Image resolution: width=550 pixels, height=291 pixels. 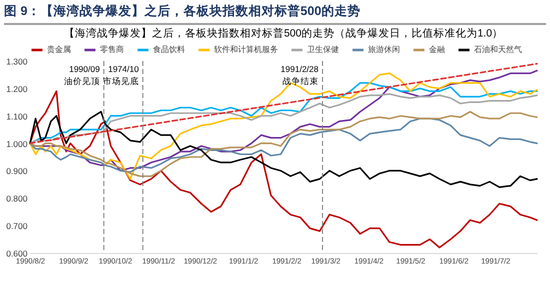 I want to click on legend-label: 贵金属, so click(x=59, y=49).